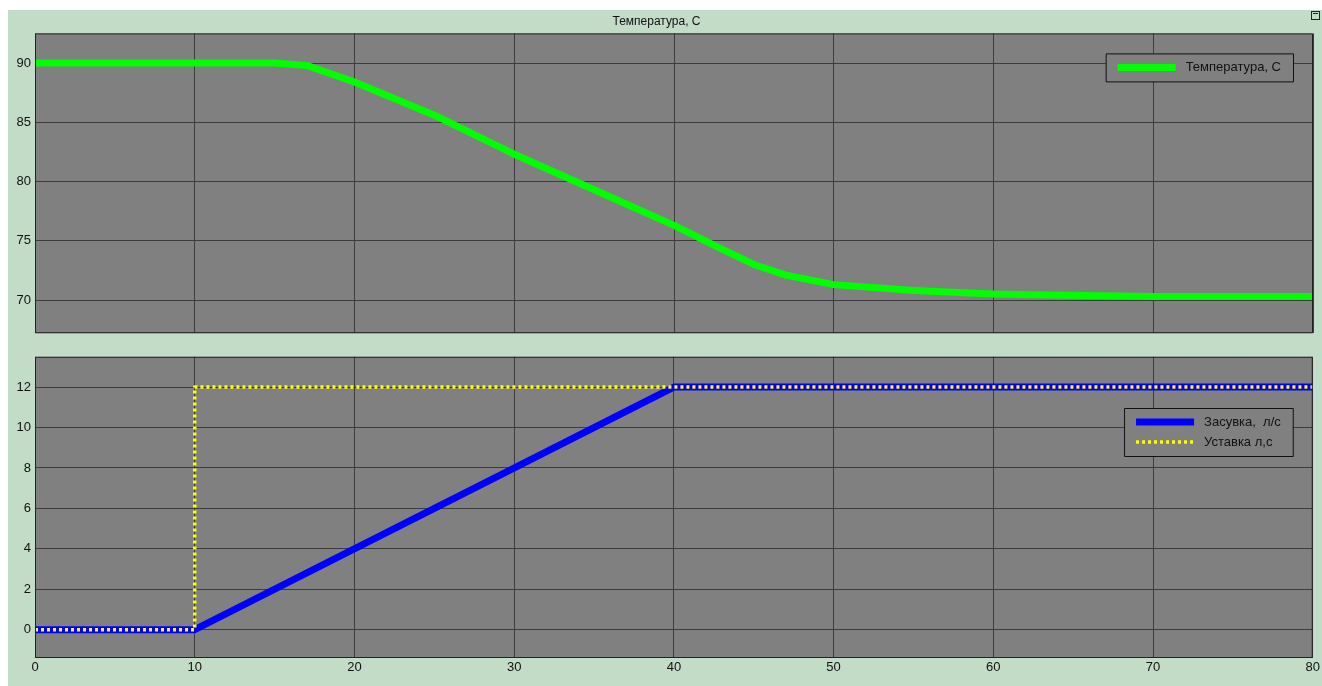 The height and width of the screenshot is (686, 1322). Describe the element at coordinates (194, 667) in the screenshot. I see `x-tick-label: 10` at that location.